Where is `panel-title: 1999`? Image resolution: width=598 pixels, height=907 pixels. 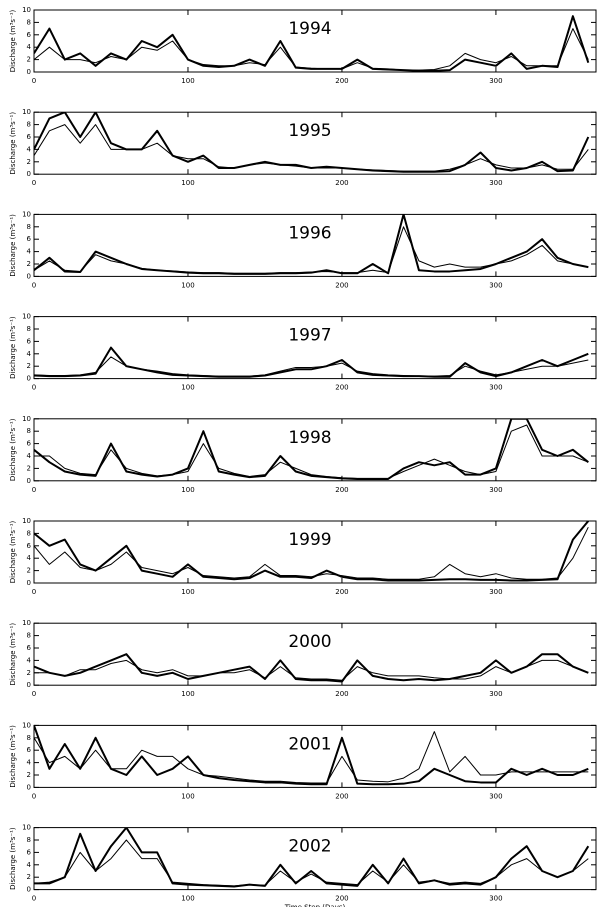
panel-title: 1999 is located at coordinates (309, 540).